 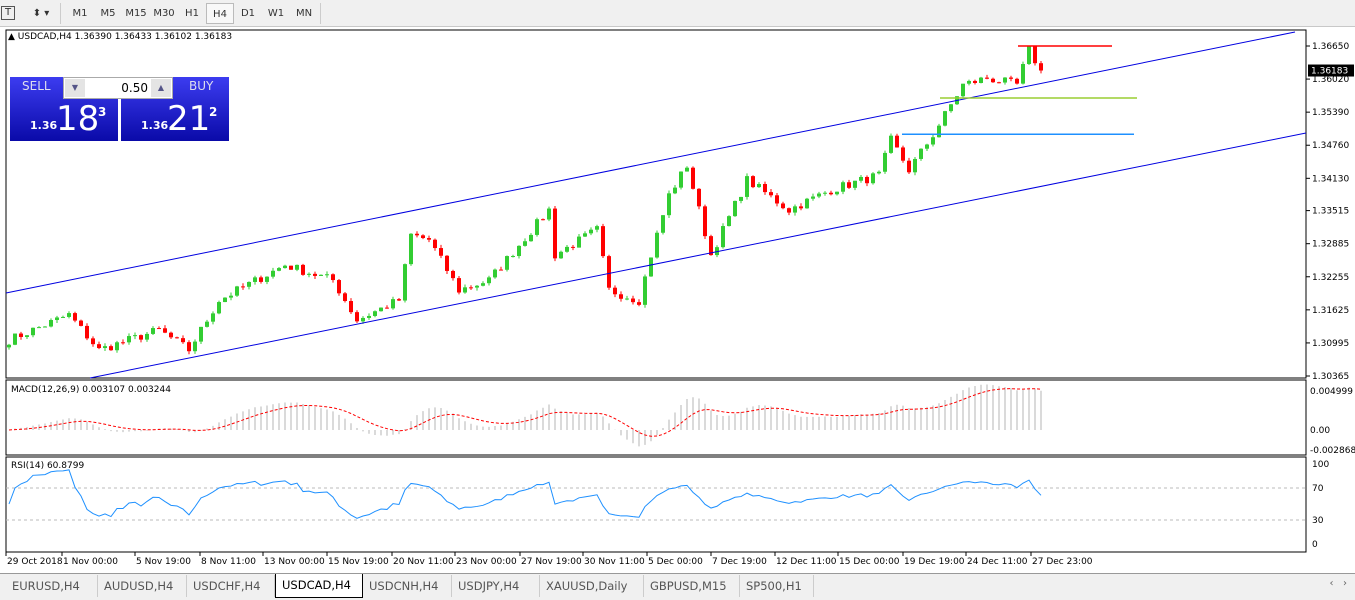 What do you see at coordinates (304, 13) in the screenshot?
I see `timeframe-mn: MN` at bounding box center [304, 13].